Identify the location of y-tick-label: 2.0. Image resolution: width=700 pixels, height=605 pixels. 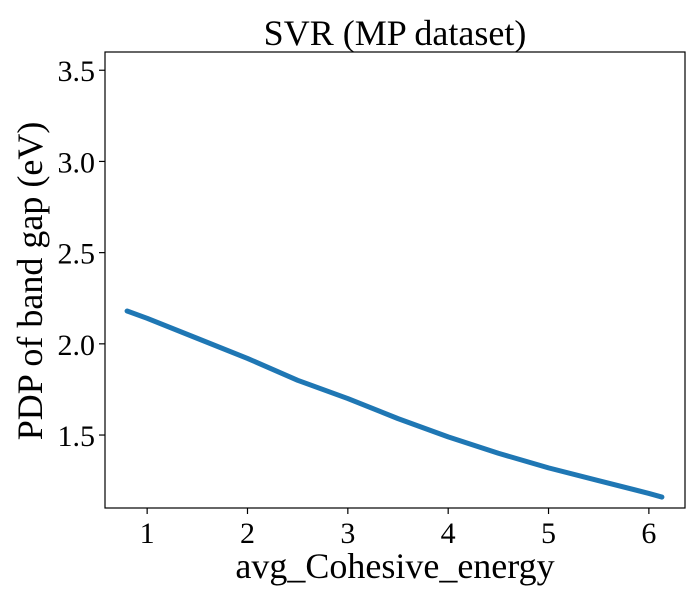
(77, 345).